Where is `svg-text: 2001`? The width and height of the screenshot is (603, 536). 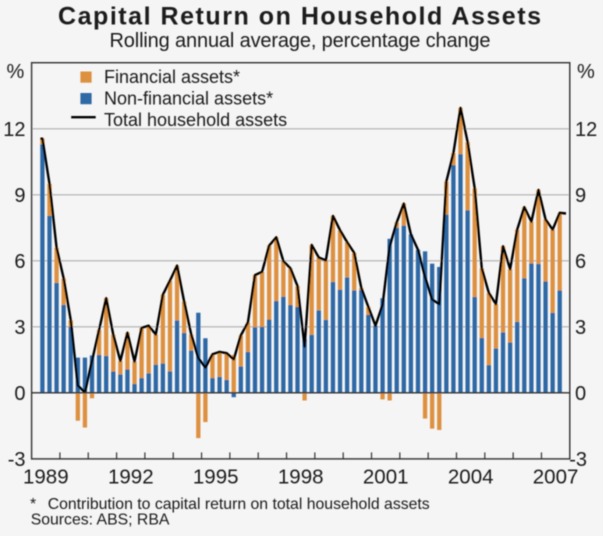 svg-text: 2001 is located at coordinates (386, 477).